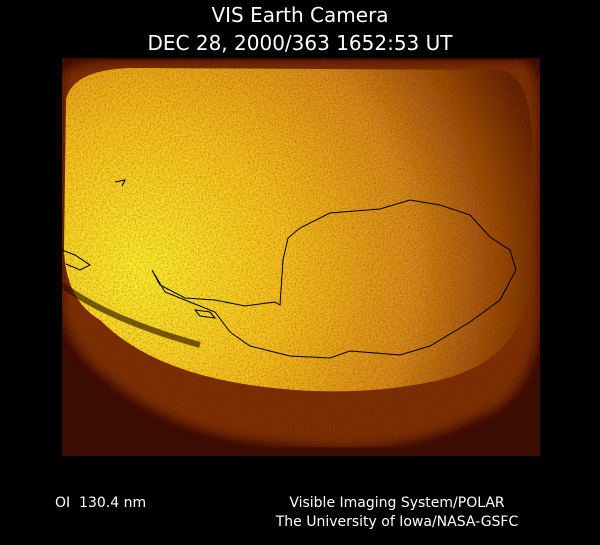 The image size is (600, 545). I want to click on credit-line: The University of Iowa/NASA-GSFC, so click(397, 522).